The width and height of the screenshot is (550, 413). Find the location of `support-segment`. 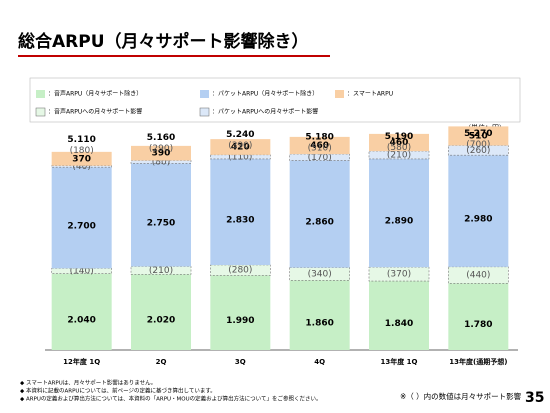

support-segment is located at coordinates (478, 275).